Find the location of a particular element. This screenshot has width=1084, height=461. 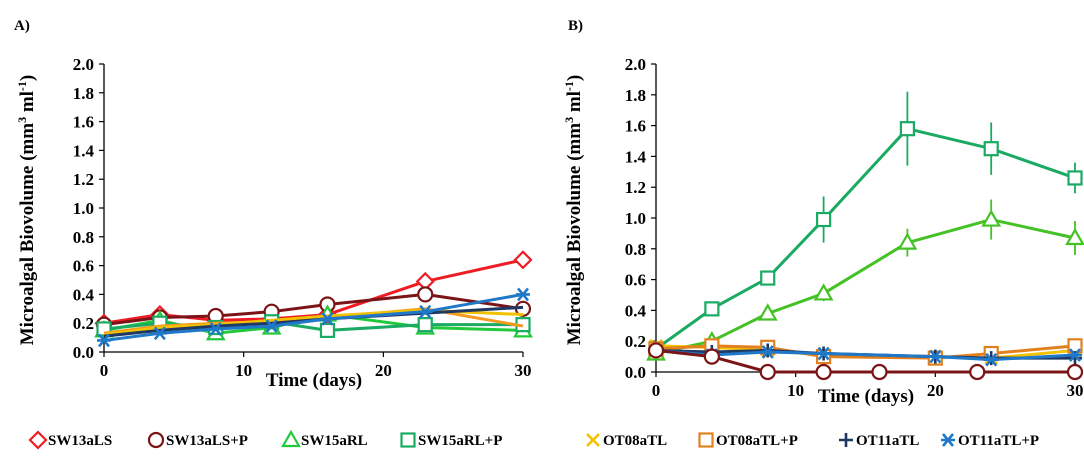

series-dark-red-circle is located at coordinates (865, 361).